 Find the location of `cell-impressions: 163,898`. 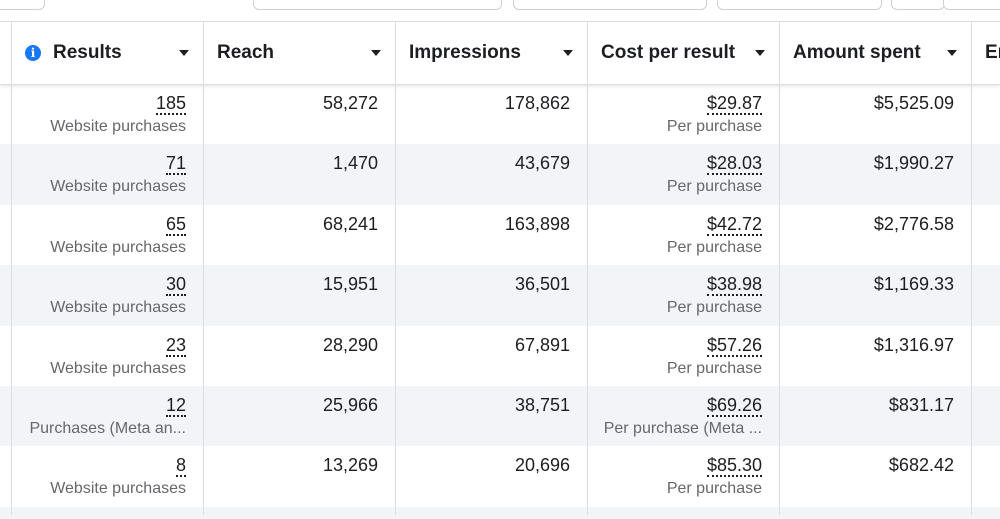

cell-impressions: 163,898 is located at coordinates (491, 235).